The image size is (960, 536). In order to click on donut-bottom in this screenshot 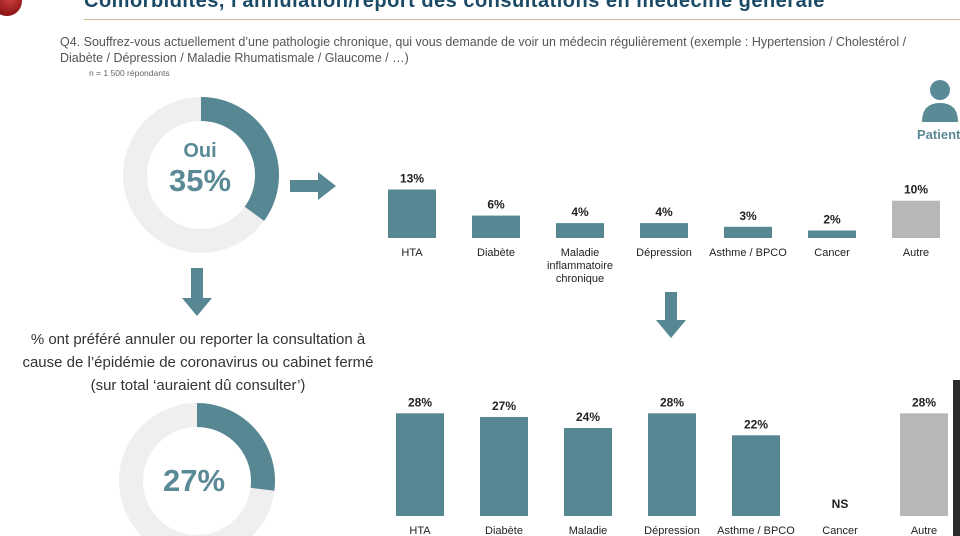, I will do `click(197, 469)`.